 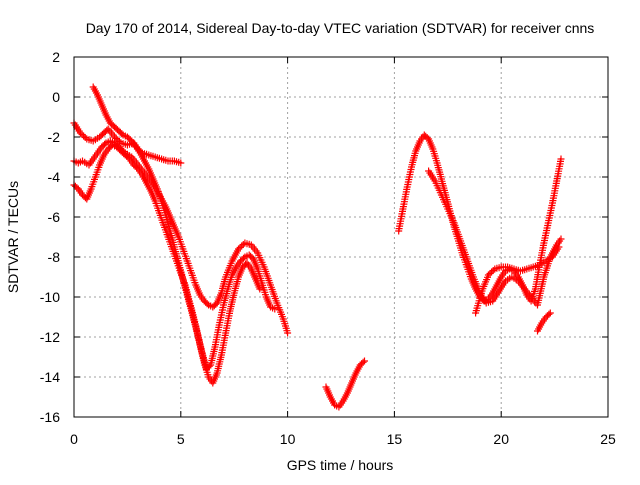 What do you see at coordinates (56, 97) in the screenshot?
I see `y-tick-label: 0` at bounding box center [56, 97].